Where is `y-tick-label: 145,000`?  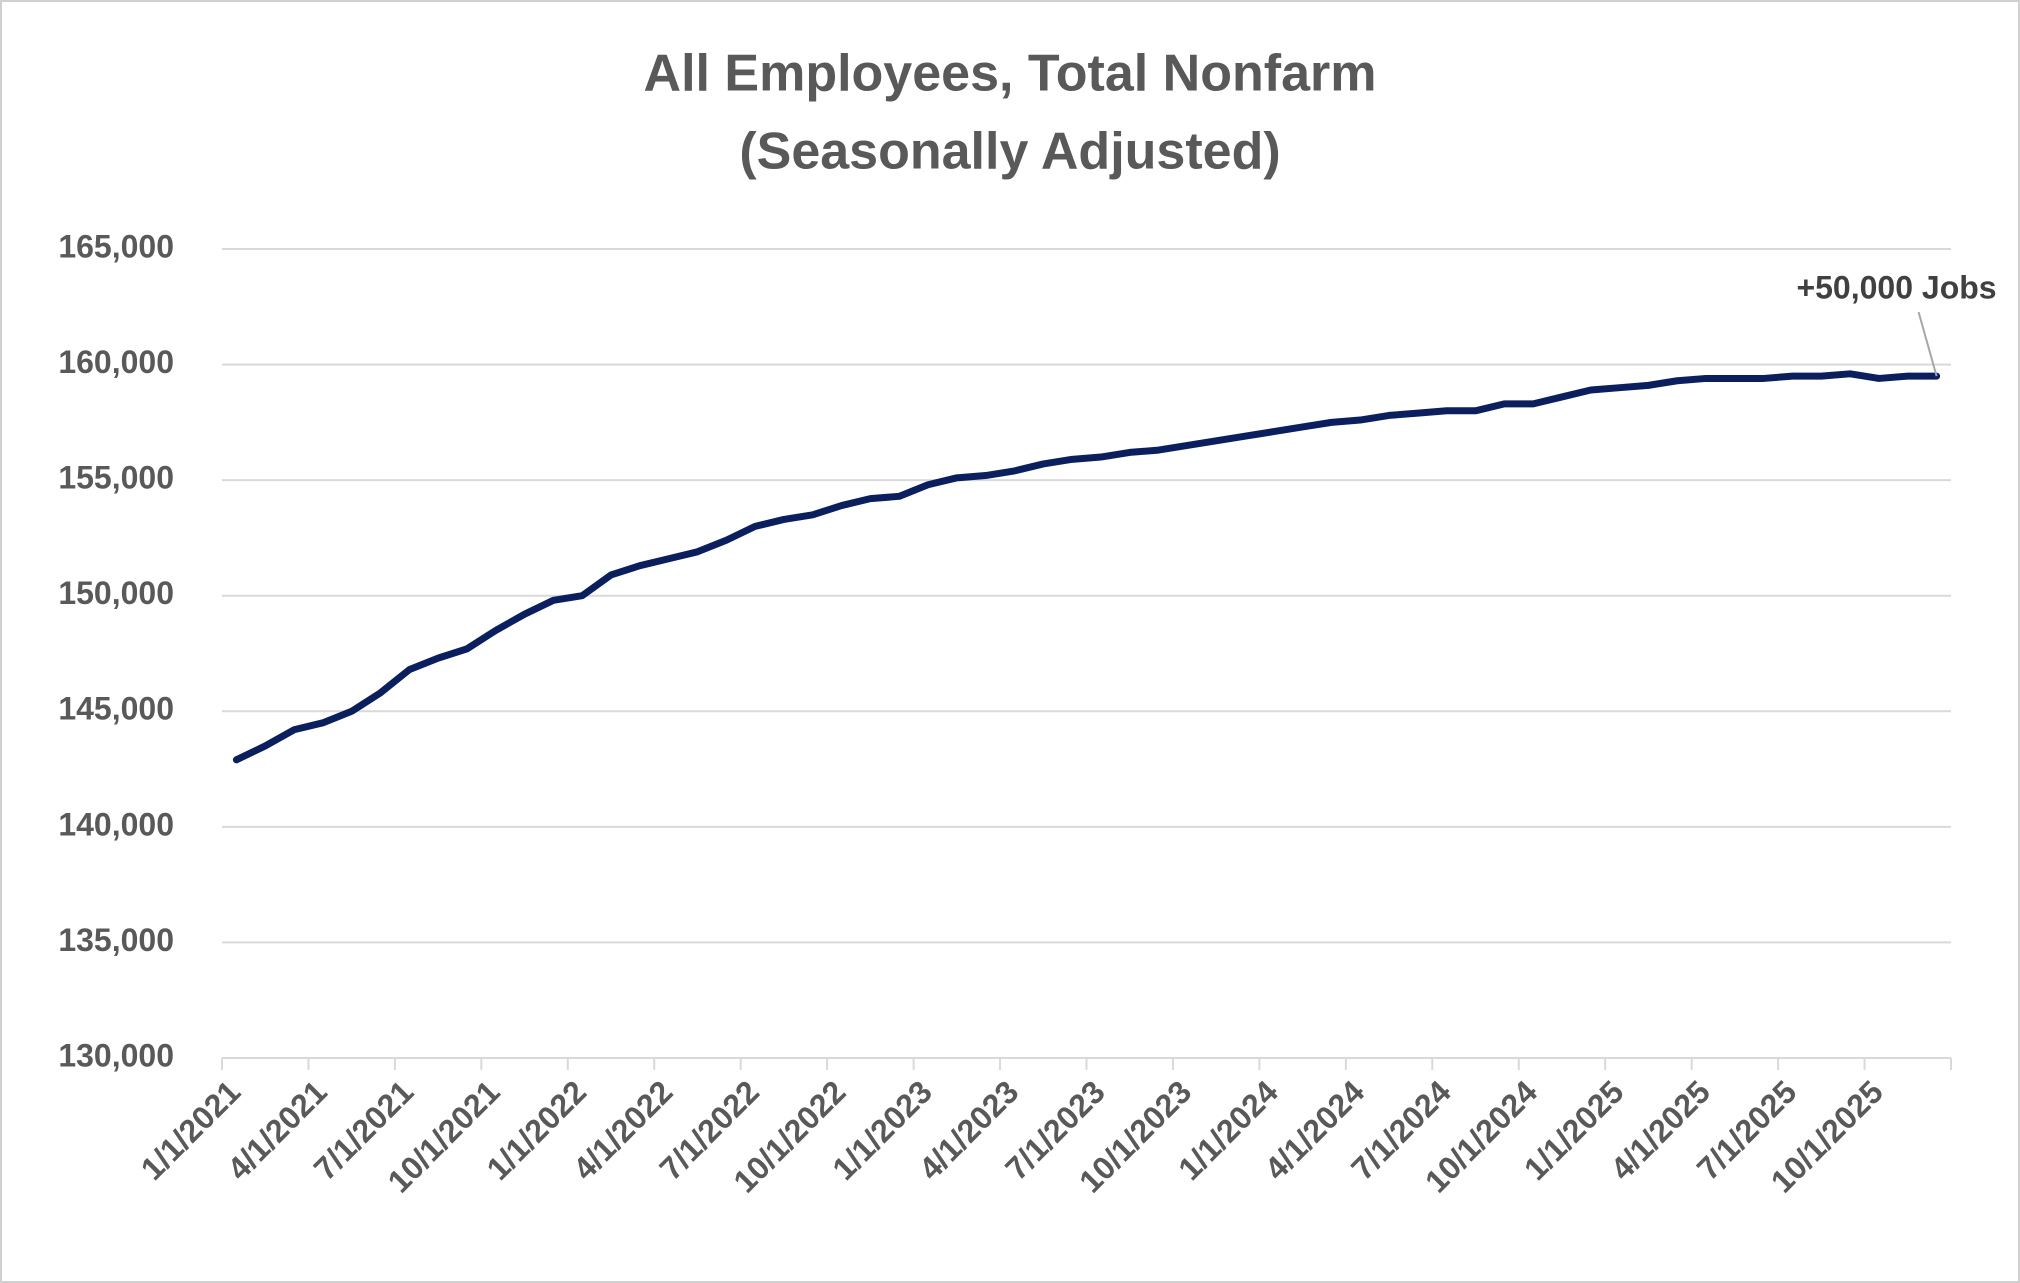 y-tick-label: 145,000 is located at coordinates (116, 709).